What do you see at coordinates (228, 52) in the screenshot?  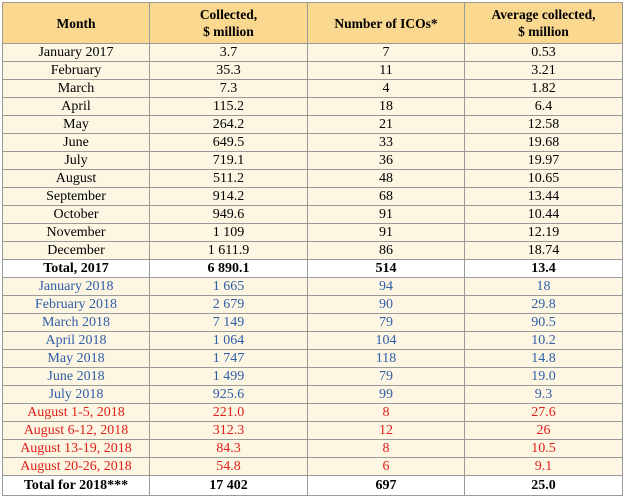 I see `cell-collected: 3.7` at bounding box center [228, 52].